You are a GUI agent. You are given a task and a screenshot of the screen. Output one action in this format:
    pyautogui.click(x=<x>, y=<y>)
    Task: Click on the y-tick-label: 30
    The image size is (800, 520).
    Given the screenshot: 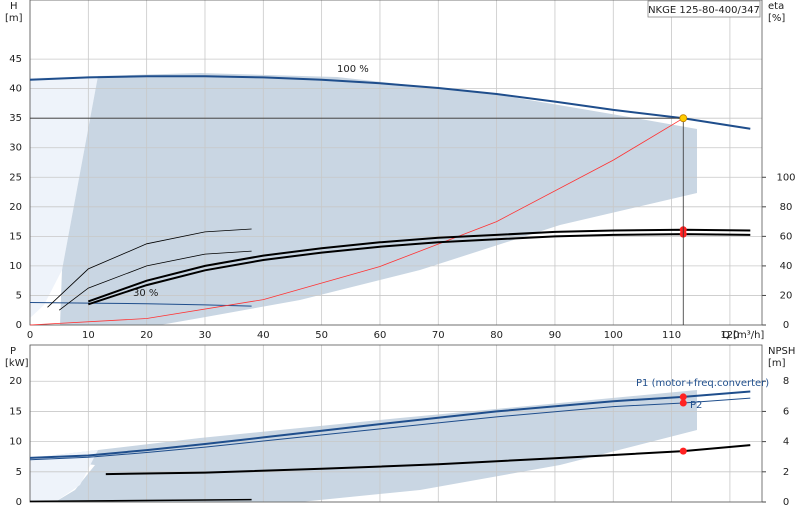 What is the action you would take?
    pyautogui.click(x=15, y=148)
    